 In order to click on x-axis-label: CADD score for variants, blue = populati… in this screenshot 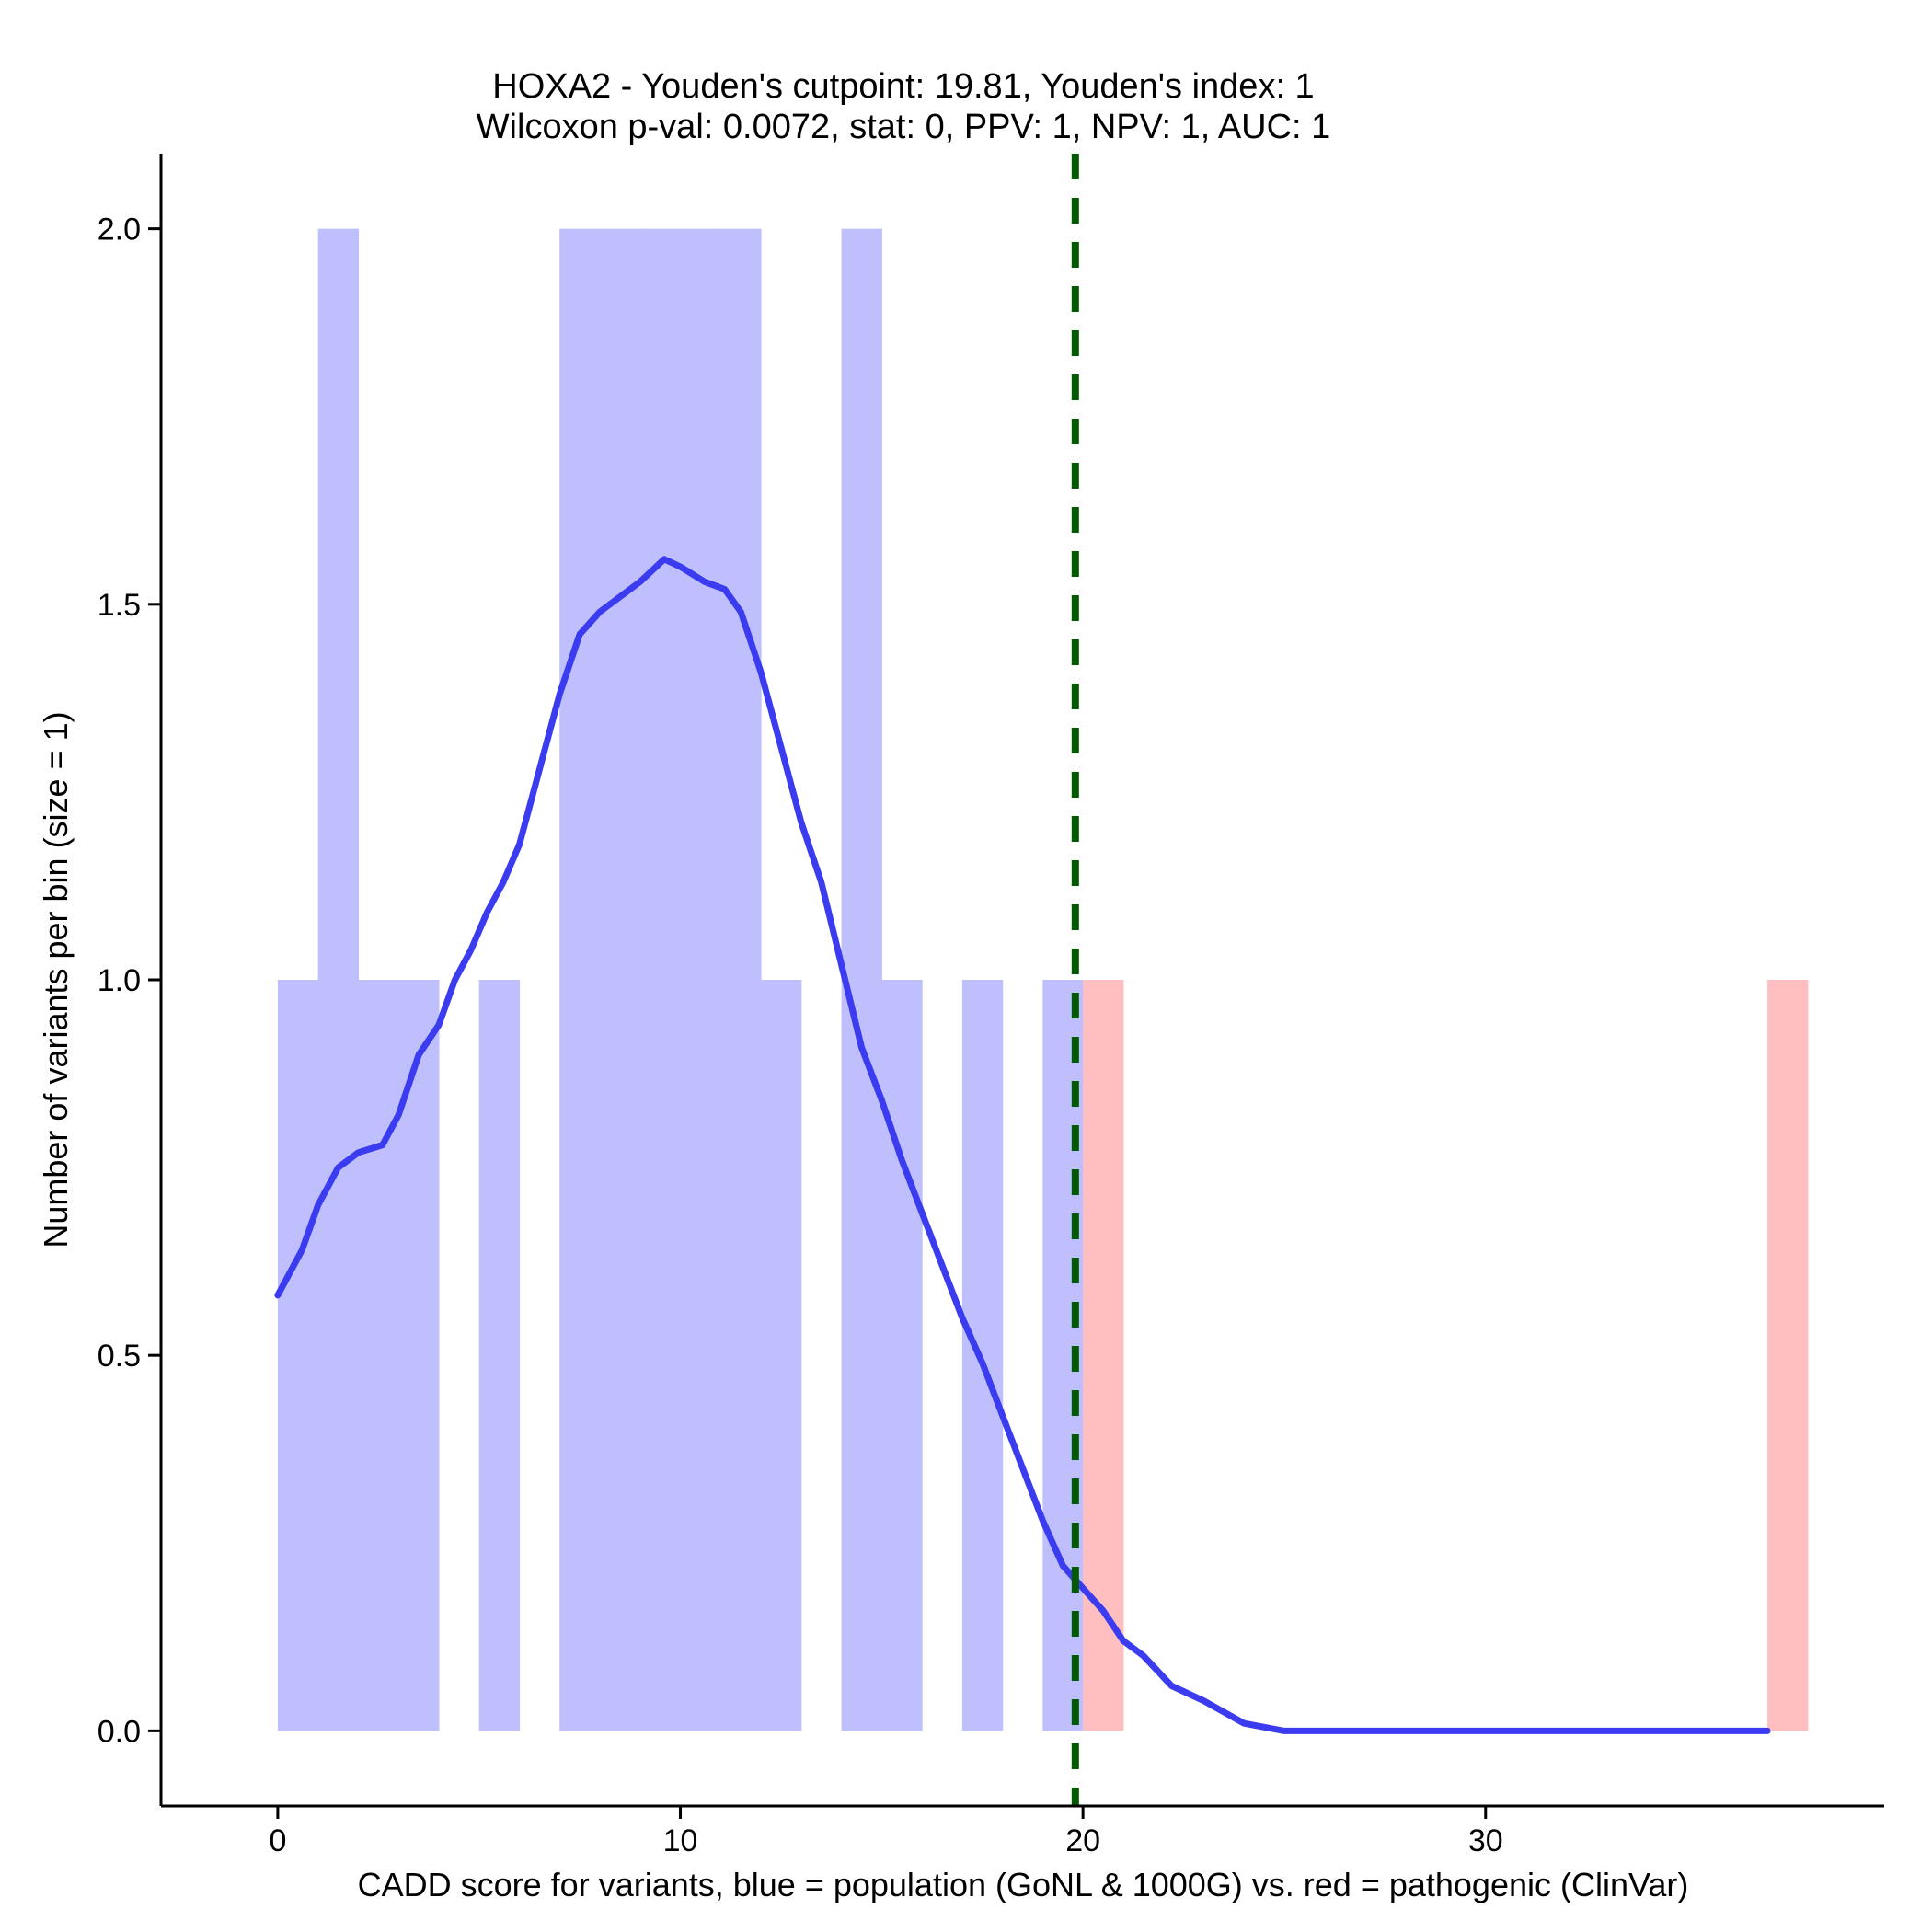, I will do `click(1023, 1884)`.